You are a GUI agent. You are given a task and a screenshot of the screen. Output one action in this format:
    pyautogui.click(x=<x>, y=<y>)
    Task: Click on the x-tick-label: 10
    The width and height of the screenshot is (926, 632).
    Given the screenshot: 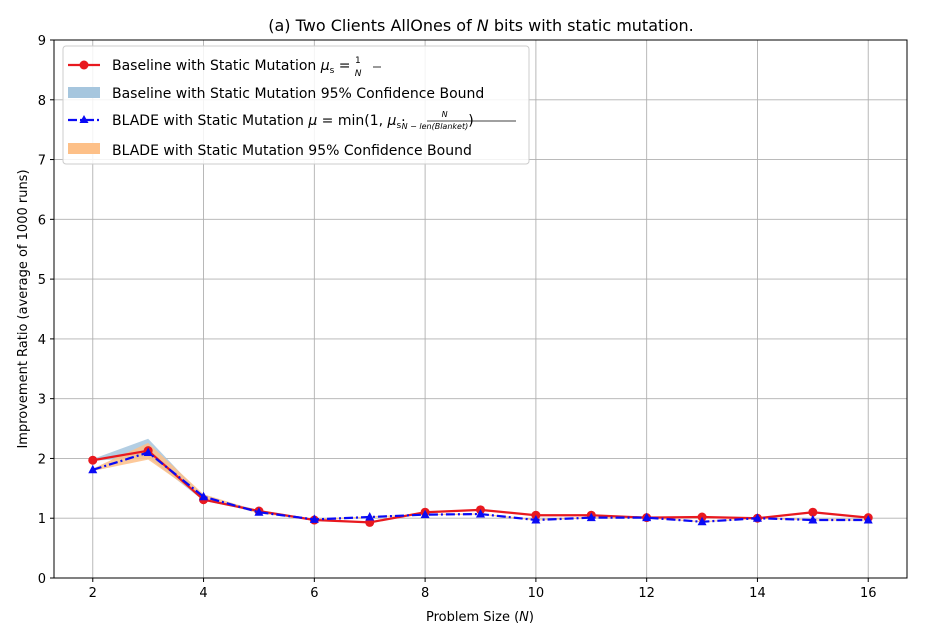 What is the action you would take?
    pyautogui.click(x=536, y=593)
    